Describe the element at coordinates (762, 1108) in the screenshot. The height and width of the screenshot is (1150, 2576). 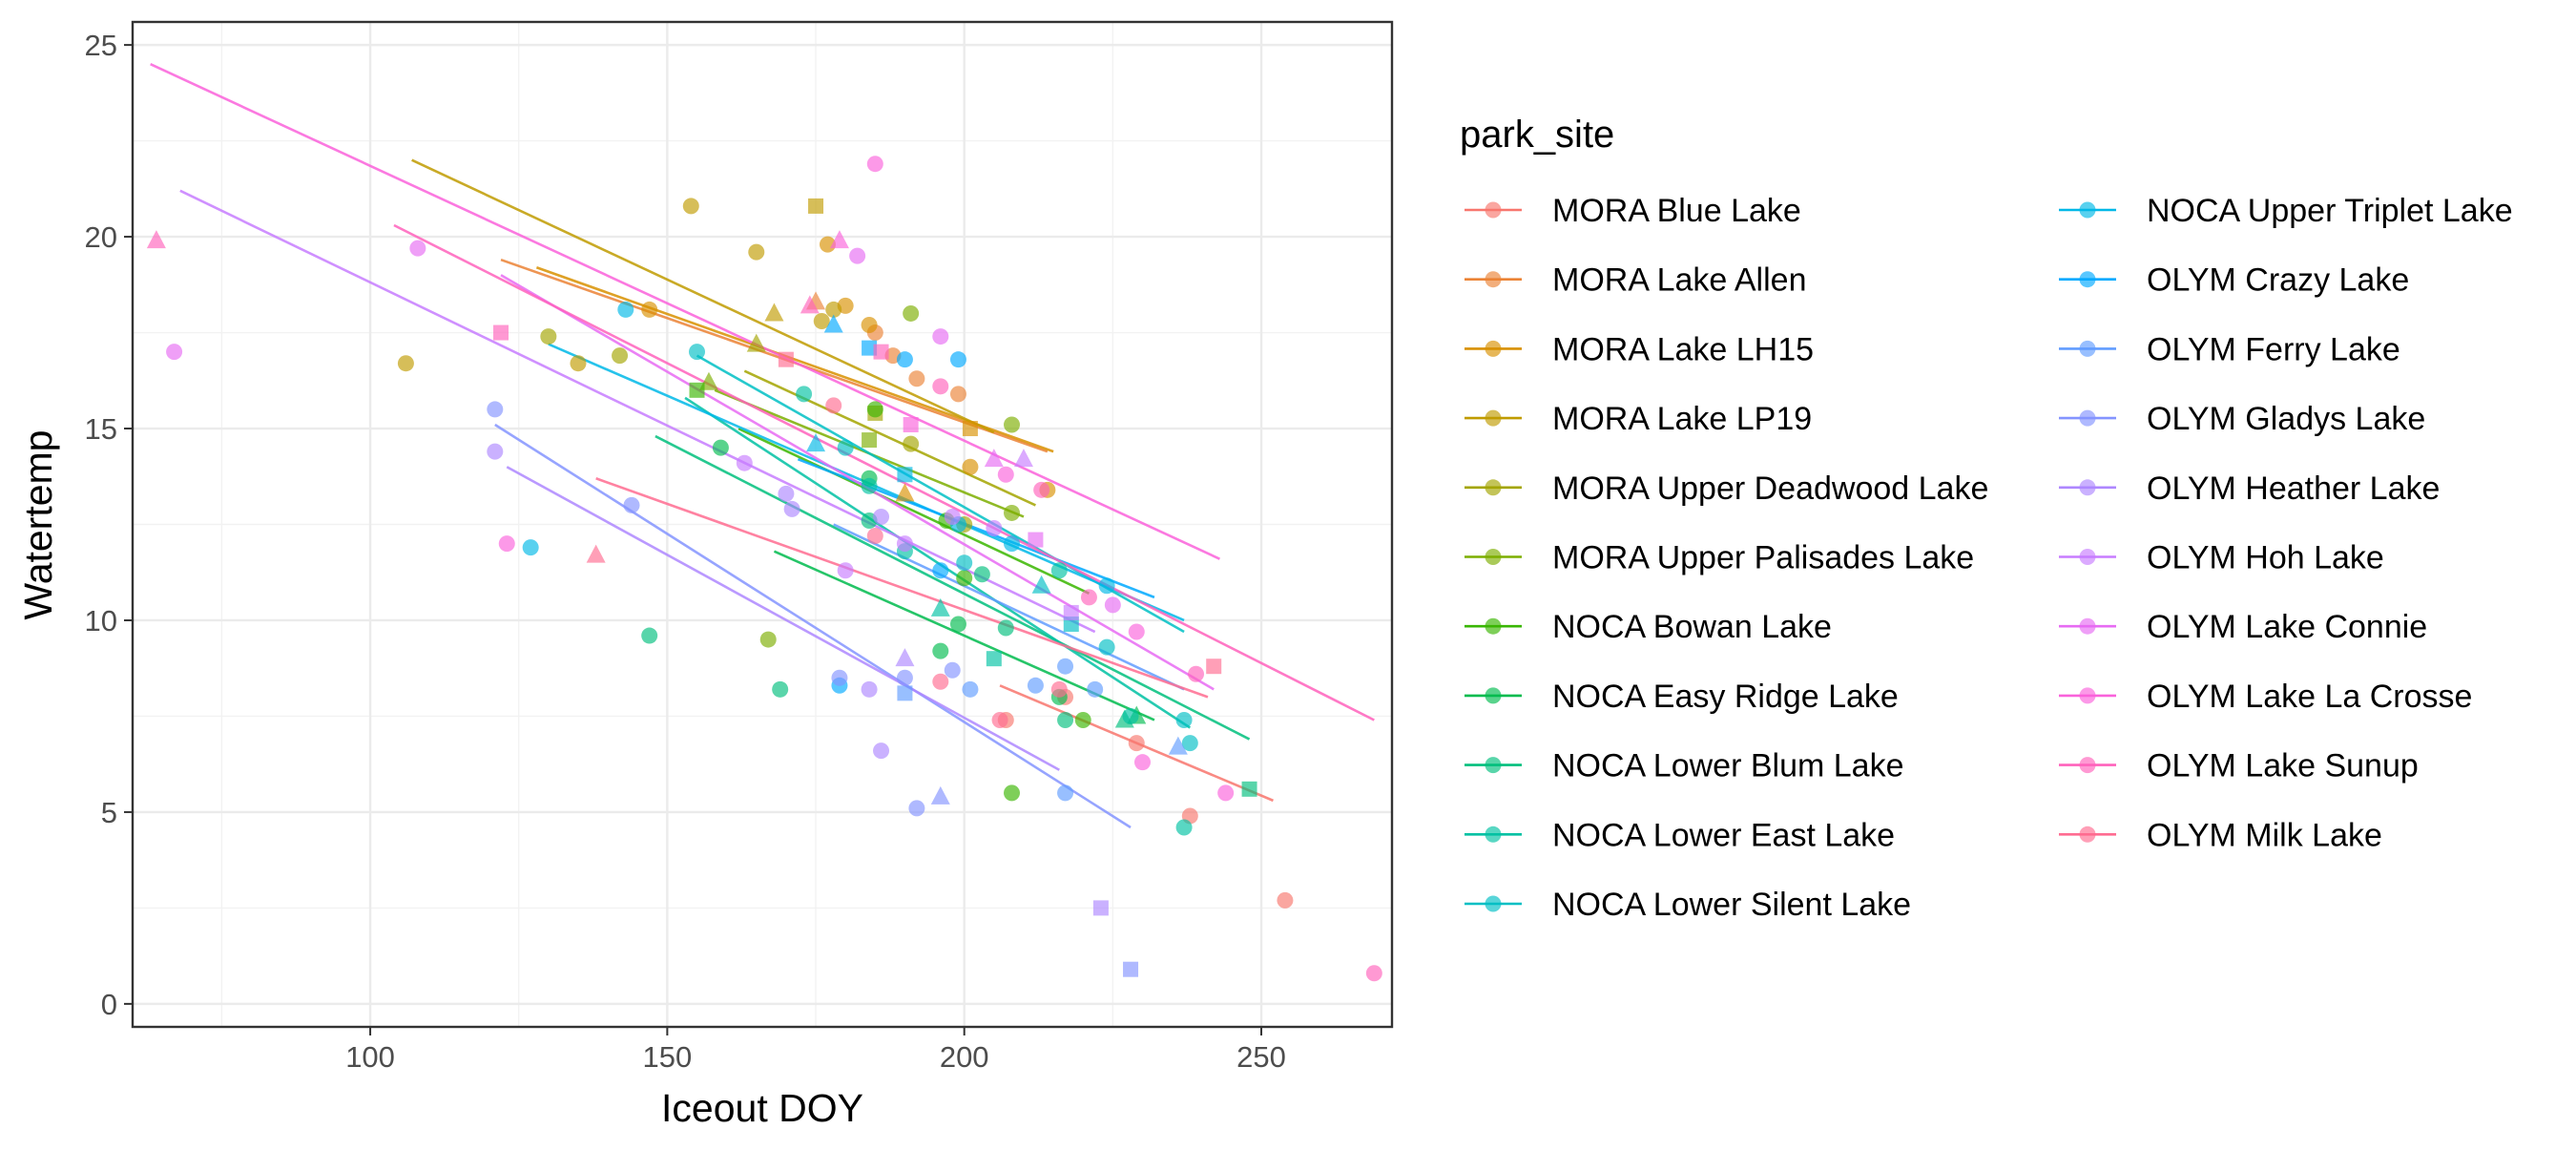
I see `x-axis-title: Iceout DOY` at that location.